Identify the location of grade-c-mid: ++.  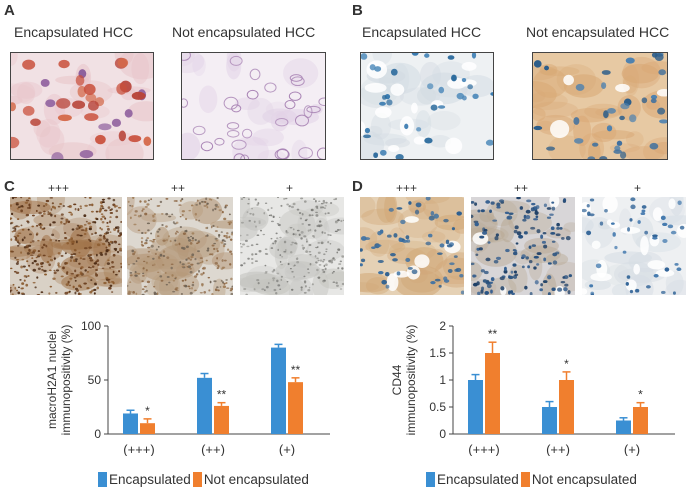
(178, 188).